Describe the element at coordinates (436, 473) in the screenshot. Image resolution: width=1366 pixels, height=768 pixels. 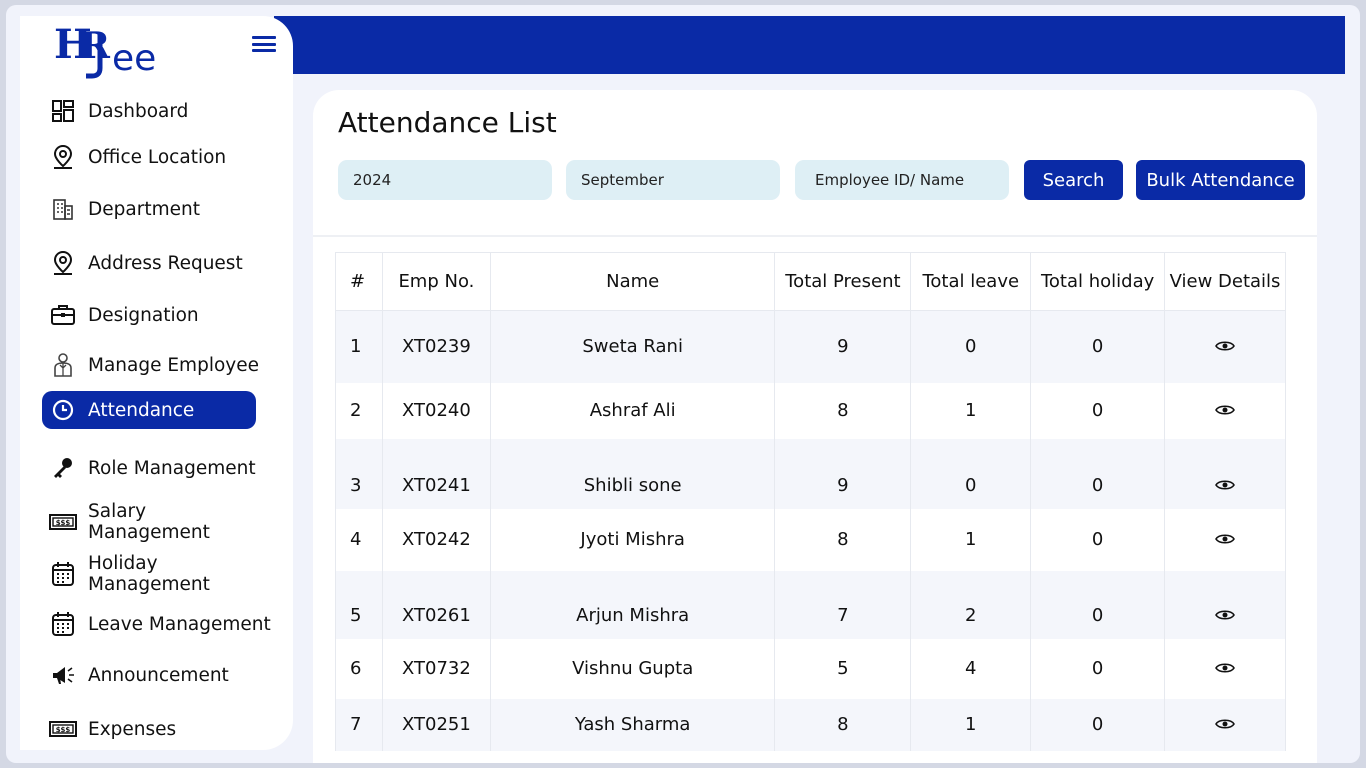
I see `emp-no-cell: XT0241` at that location.